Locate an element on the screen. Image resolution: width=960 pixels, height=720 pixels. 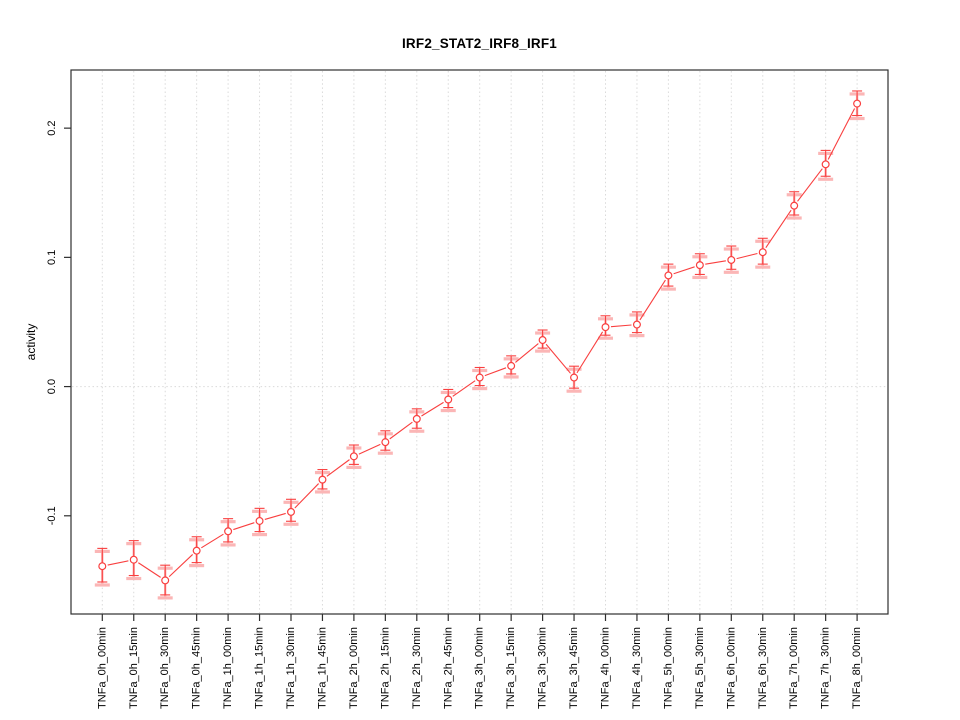
x-tick-label: TNFa_6h_00min is located at coordinates (731, 668).